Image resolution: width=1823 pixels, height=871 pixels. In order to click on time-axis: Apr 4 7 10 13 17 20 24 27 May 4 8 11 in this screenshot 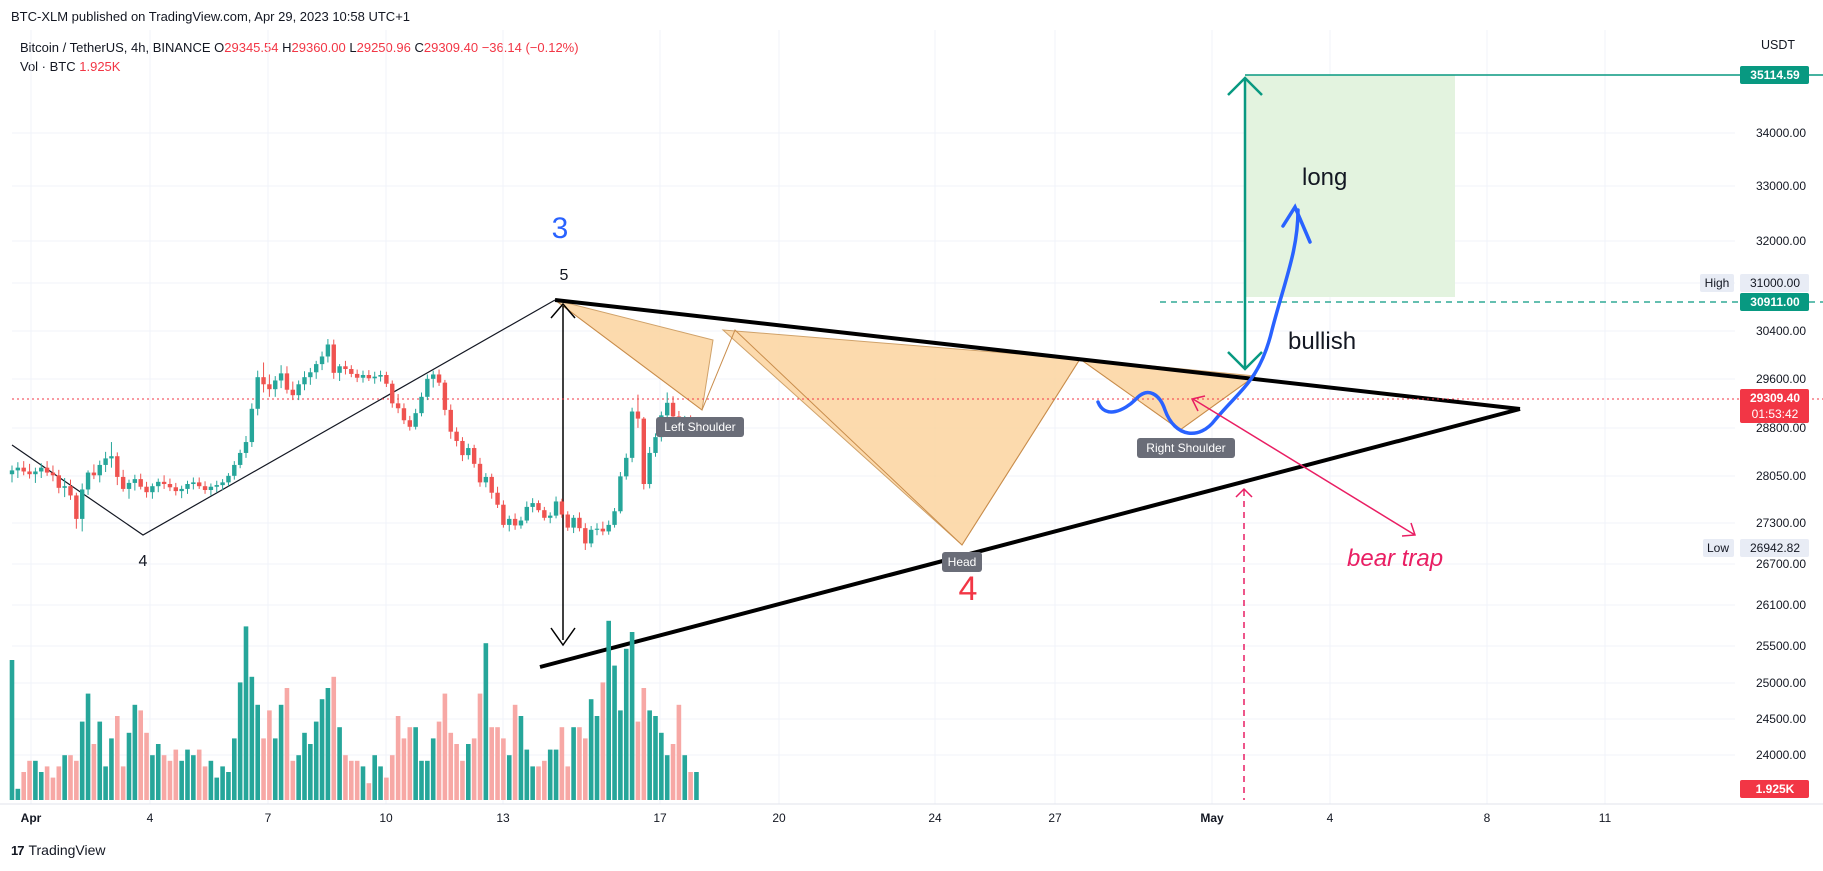, I will do `click(816, 818)`.